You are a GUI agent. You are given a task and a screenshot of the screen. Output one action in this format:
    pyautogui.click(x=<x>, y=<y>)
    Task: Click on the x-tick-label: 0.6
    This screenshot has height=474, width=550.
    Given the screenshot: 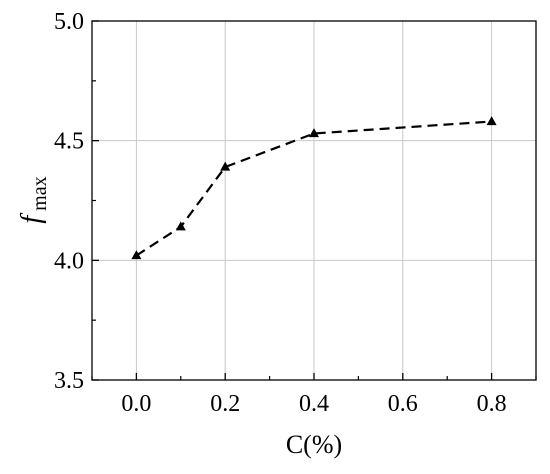 What is the action you would take?
    pyautogui.click(x=403, y=404)
    